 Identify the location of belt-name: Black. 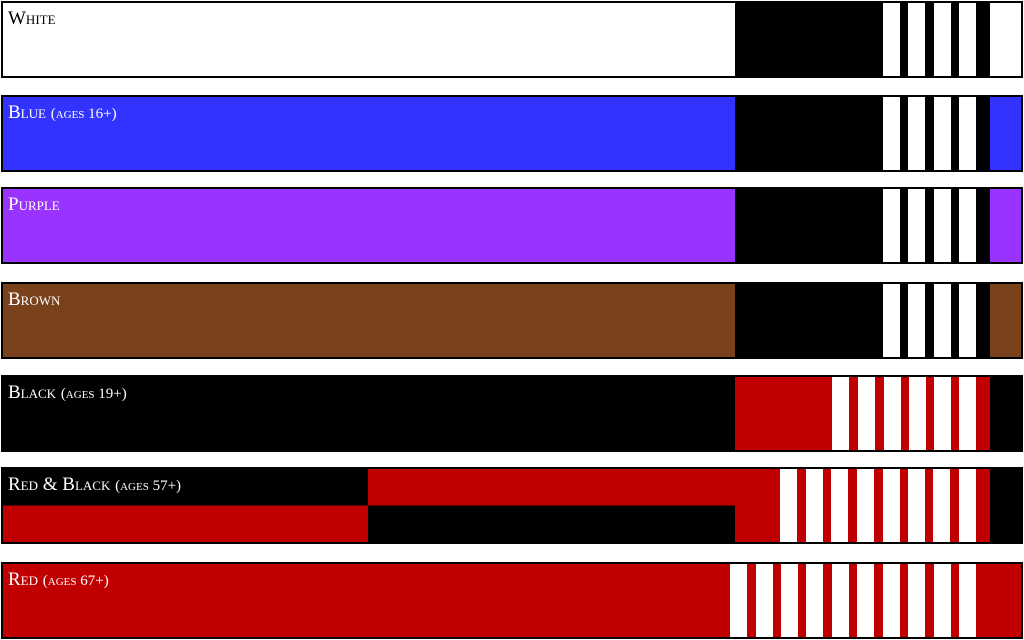
(32, 392).